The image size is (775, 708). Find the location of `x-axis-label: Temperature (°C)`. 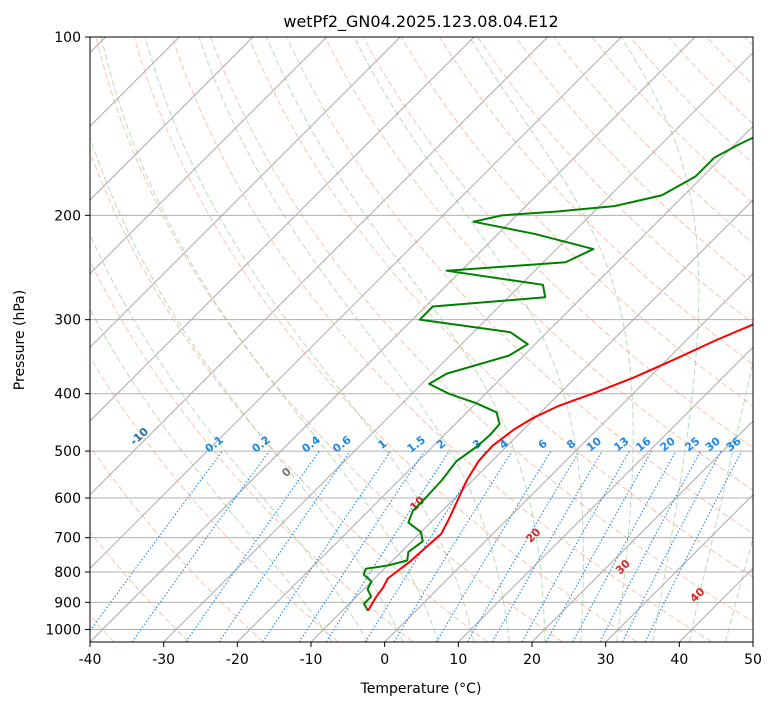

x-axis-label: Temperature (°C) is located at coordinates (421, 689).